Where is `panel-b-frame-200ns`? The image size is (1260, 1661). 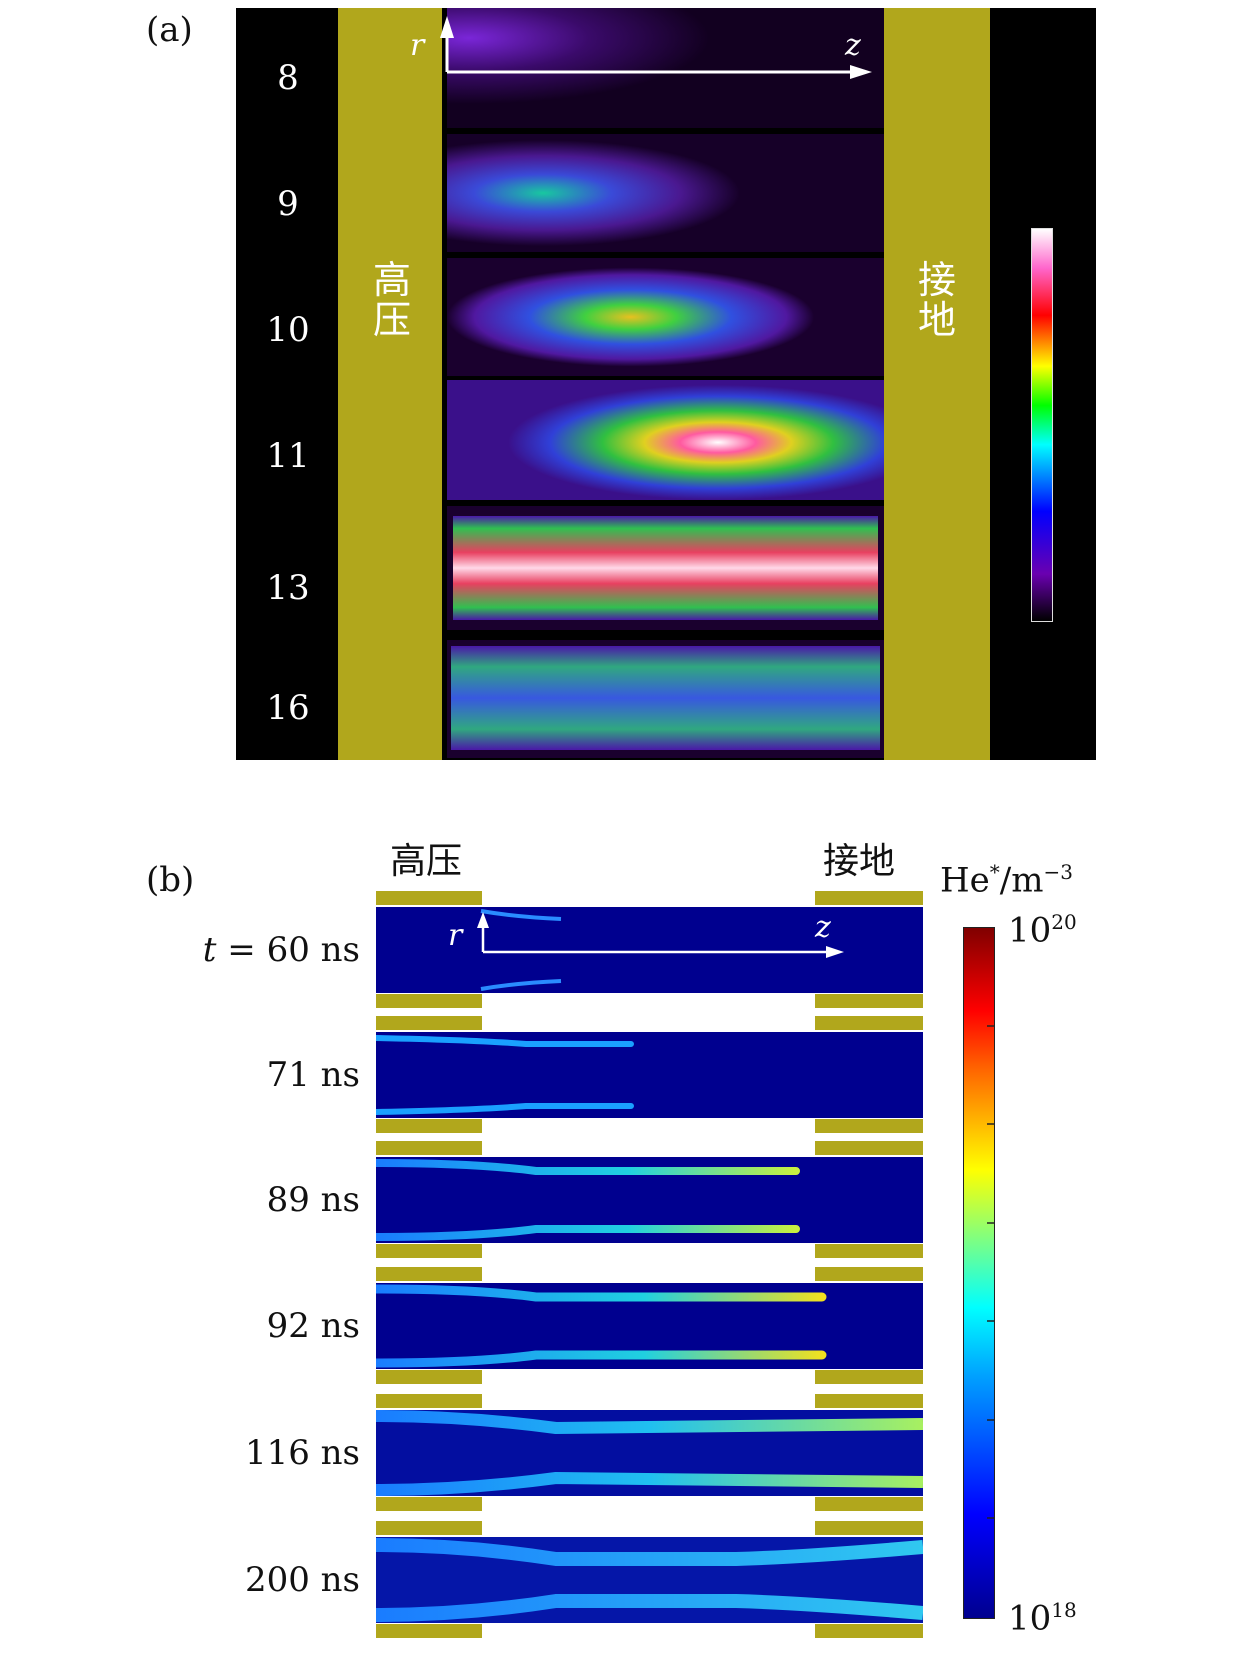
panel-b-frame-200ns is located at coordinates (649, 1580).